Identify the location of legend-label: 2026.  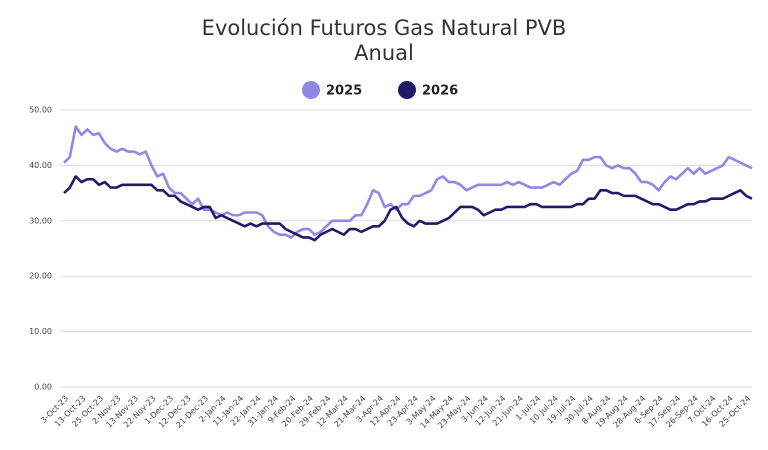
(440, 91).